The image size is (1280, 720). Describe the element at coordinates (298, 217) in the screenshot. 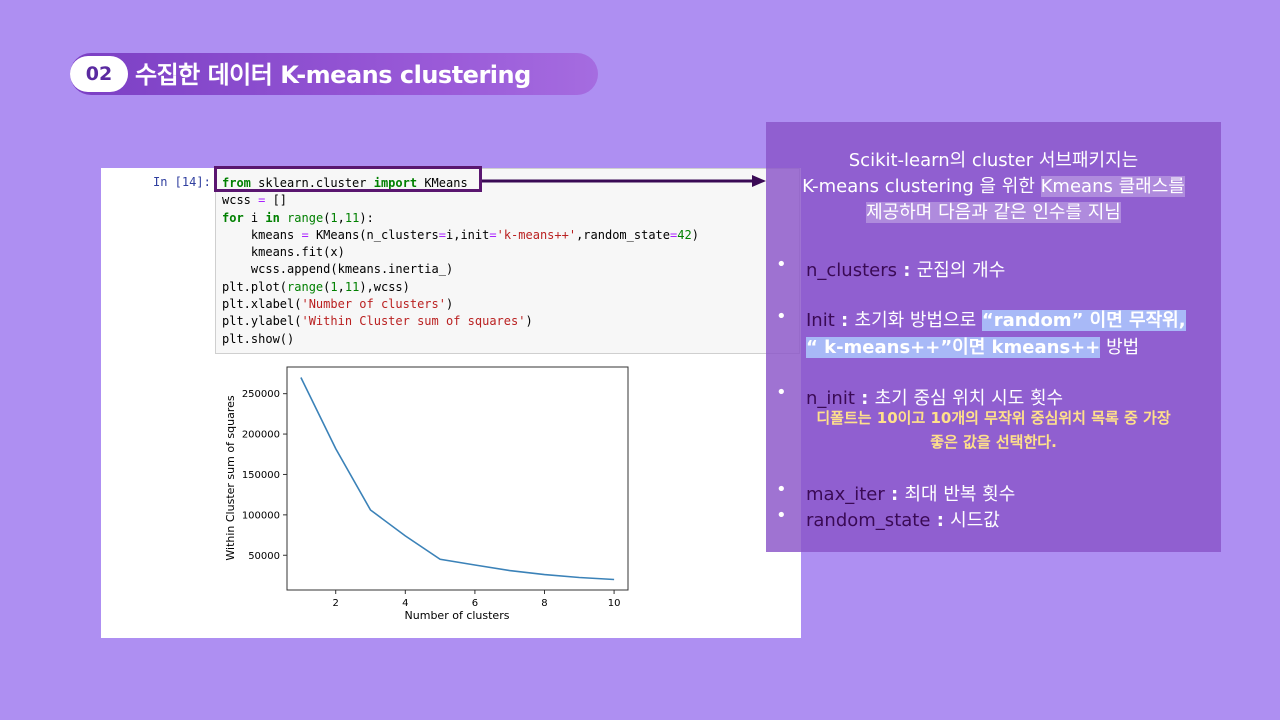

I see `code-line-3: for i in range(1,11):` at that location.